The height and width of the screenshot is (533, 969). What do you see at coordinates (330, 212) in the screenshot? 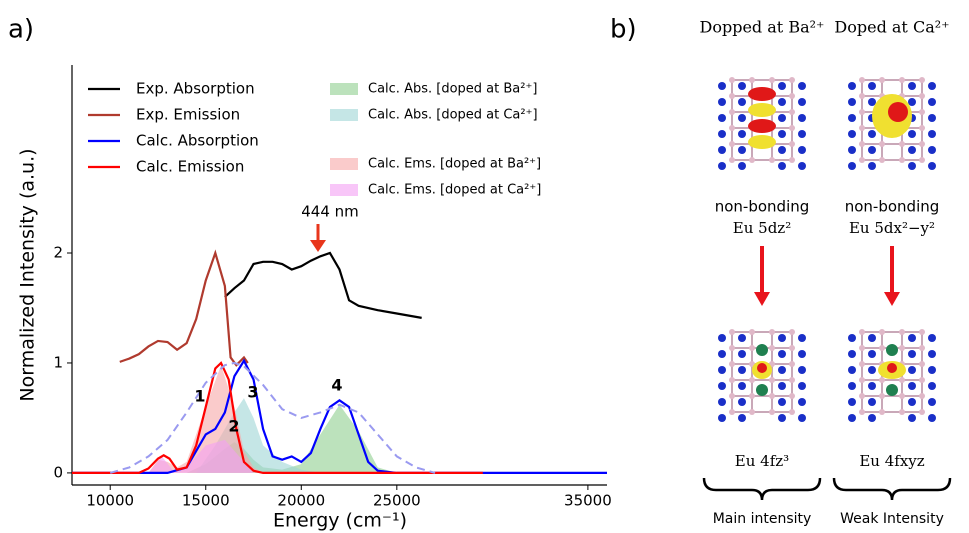
I see `annotation: 444 nm` at bounding box center [330, 212].